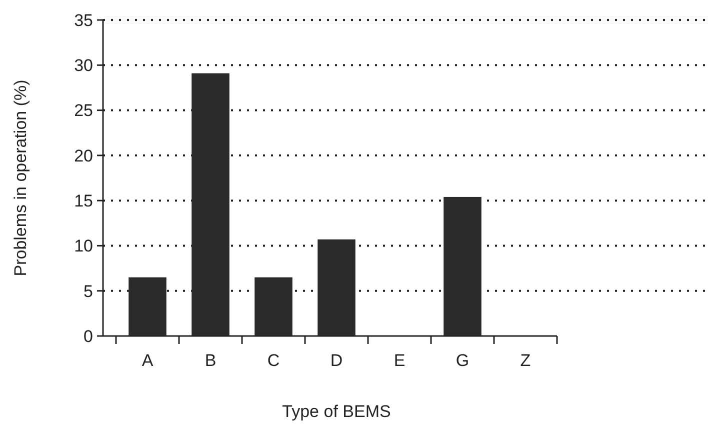  I want to click on x-tick-label: B, so click(210, 360).